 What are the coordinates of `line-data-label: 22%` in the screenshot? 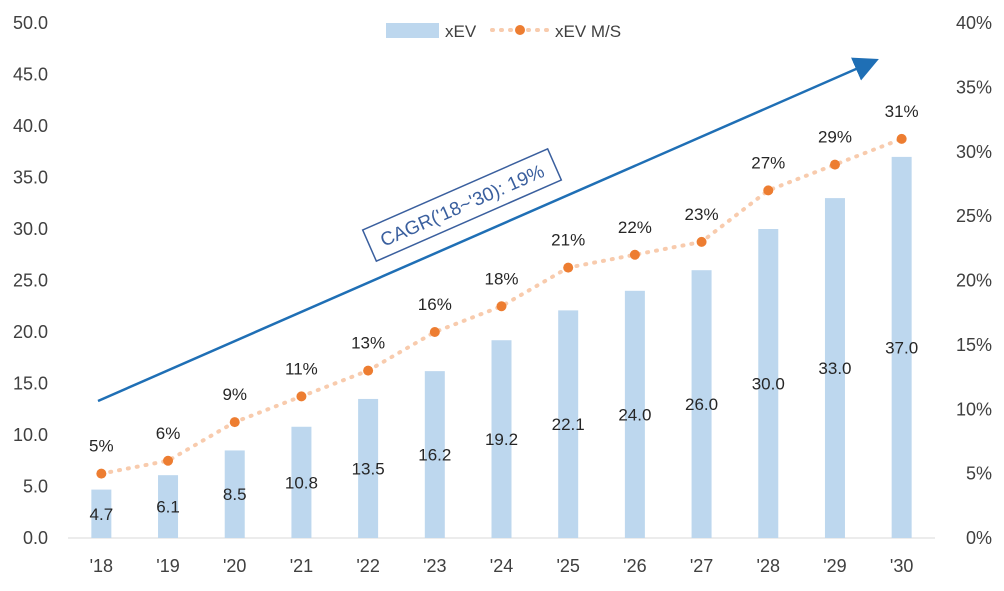 It's located at (635, 227).